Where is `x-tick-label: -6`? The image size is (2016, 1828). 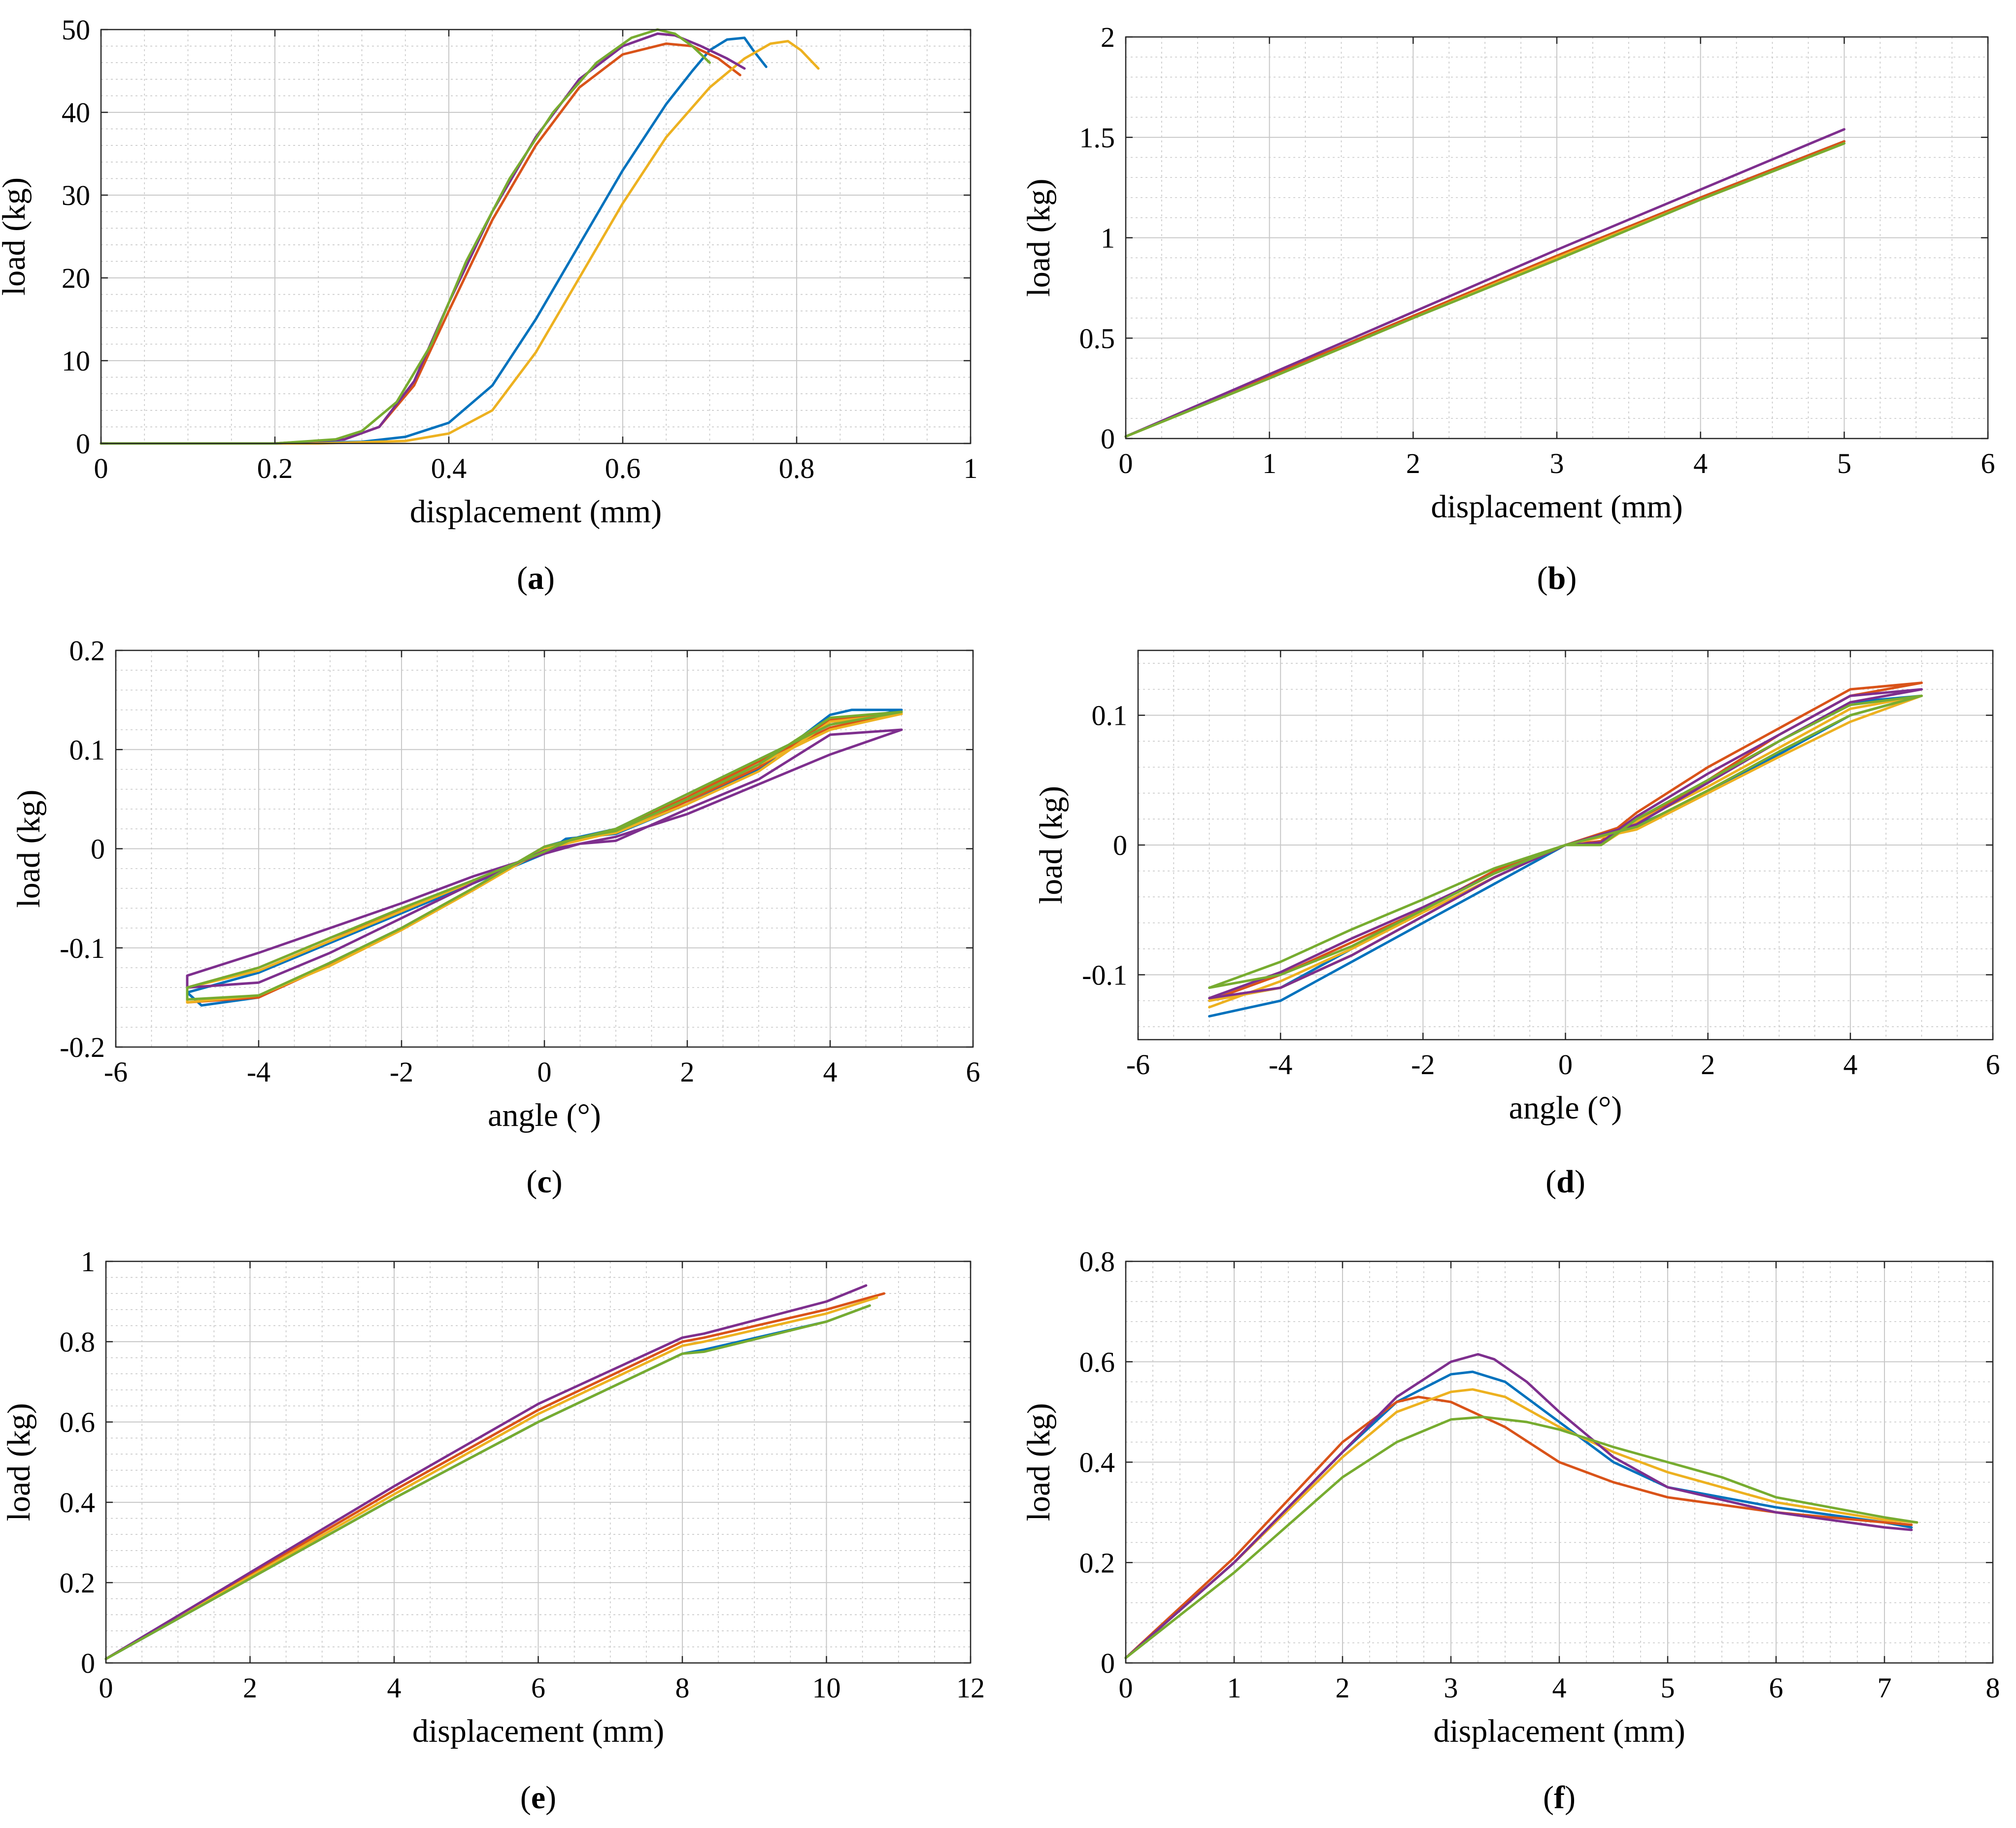 x-tick-label: -6 is located at coordinates (116, 1072).